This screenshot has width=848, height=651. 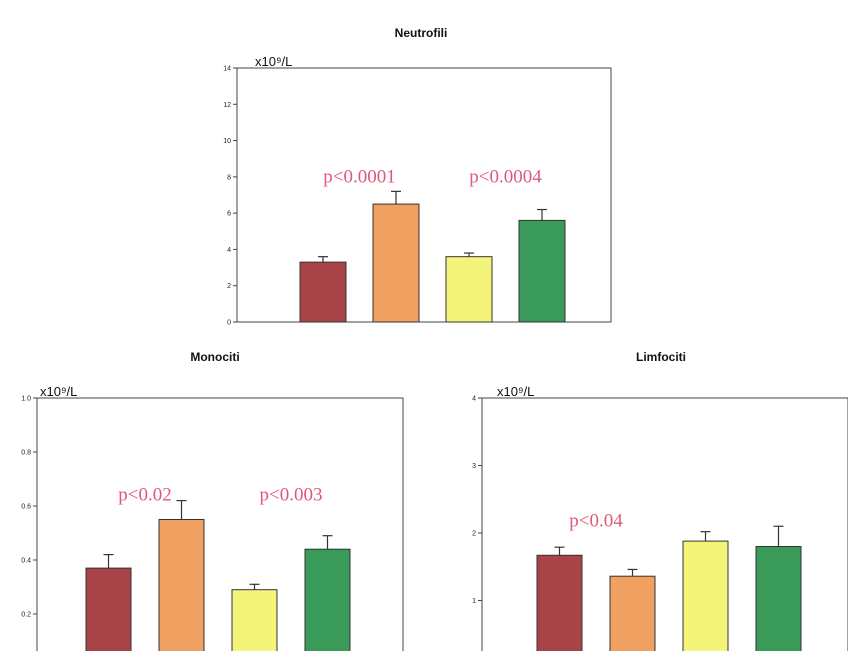 What do you see at coordinates (596, 520) in the screenshot?
I see `p-value-label: p<0.04` at bounding box center [596, 520].